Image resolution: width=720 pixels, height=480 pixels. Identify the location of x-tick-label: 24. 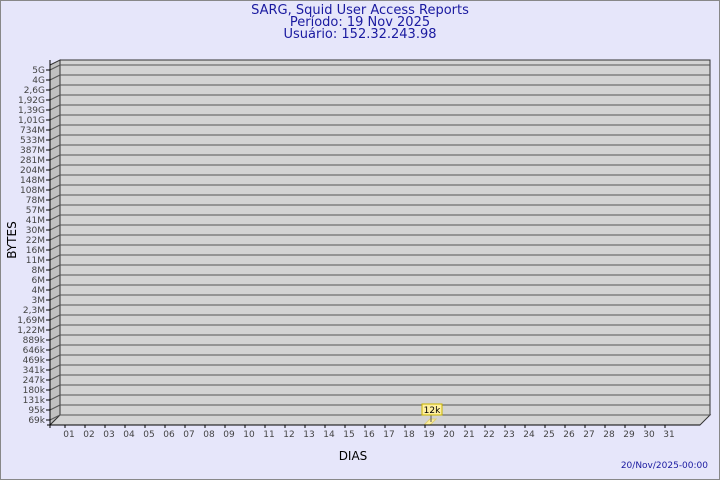
(529, 435).